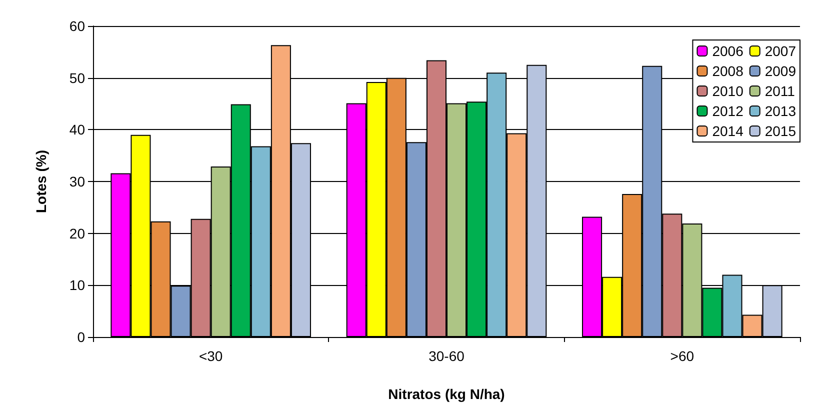 This screenshot has width=830, height=418. I want to click on legend-label: 2009, so click(780, 71).